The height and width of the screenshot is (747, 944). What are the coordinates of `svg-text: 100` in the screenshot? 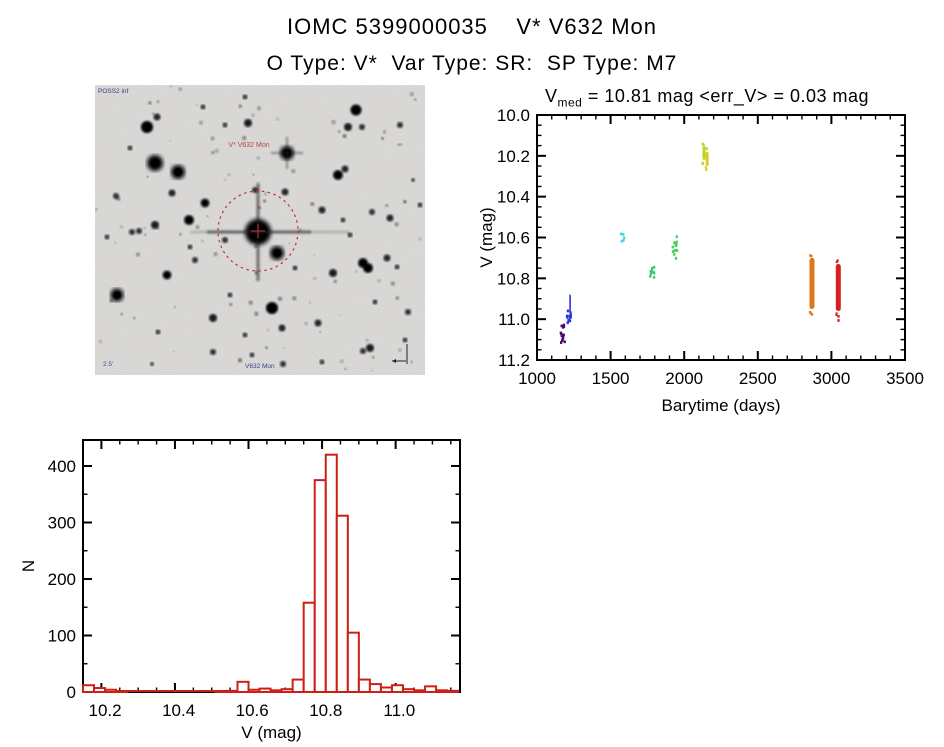 It's located at (62, 635).